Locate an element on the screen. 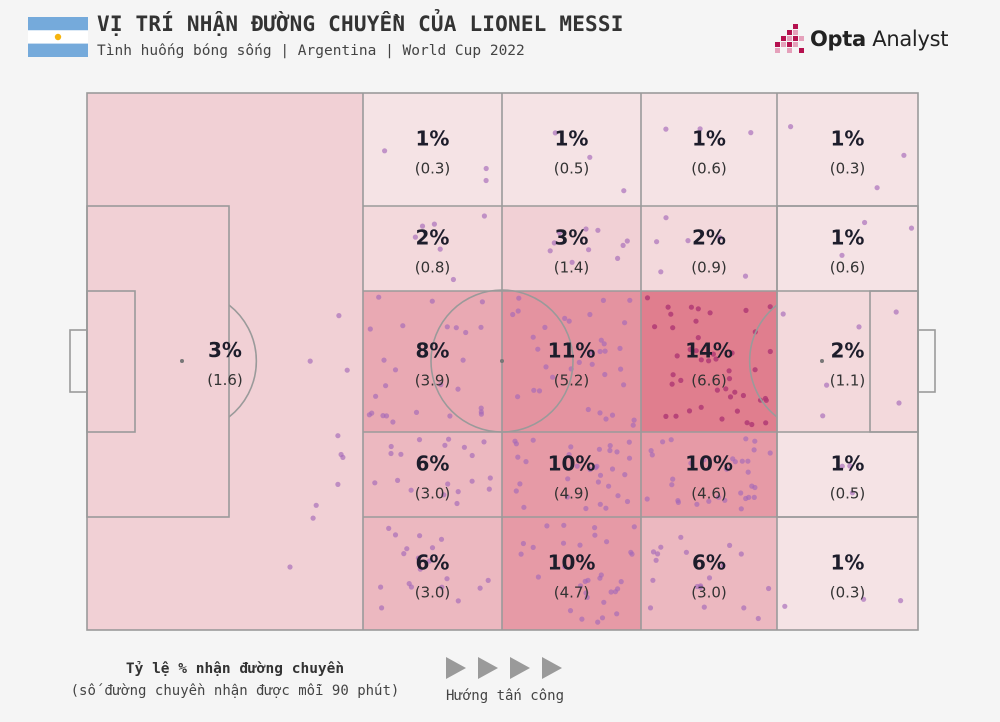 The height and width of the screenshot is (722, 1000). right-penalty-spot is located at coordinates (822, 361).